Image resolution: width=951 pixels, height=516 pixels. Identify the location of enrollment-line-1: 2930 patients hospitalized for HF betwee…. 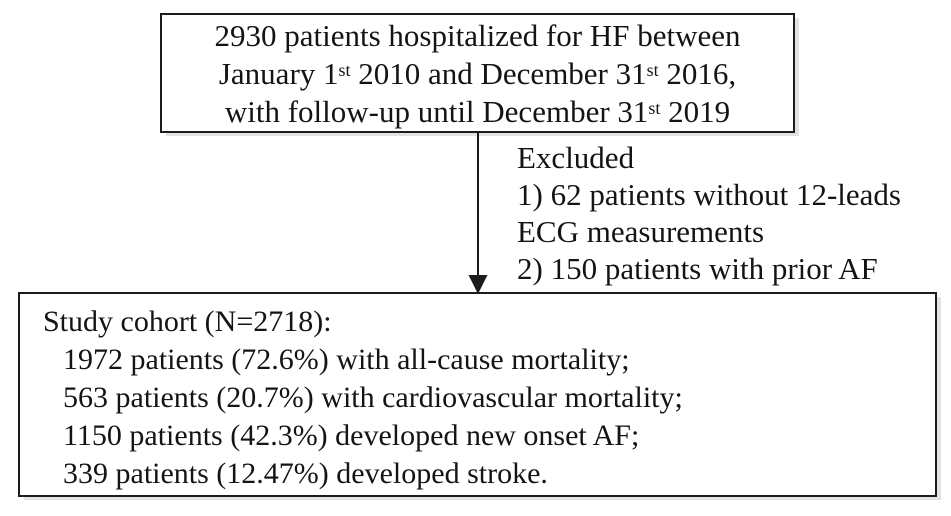
(477, 35).